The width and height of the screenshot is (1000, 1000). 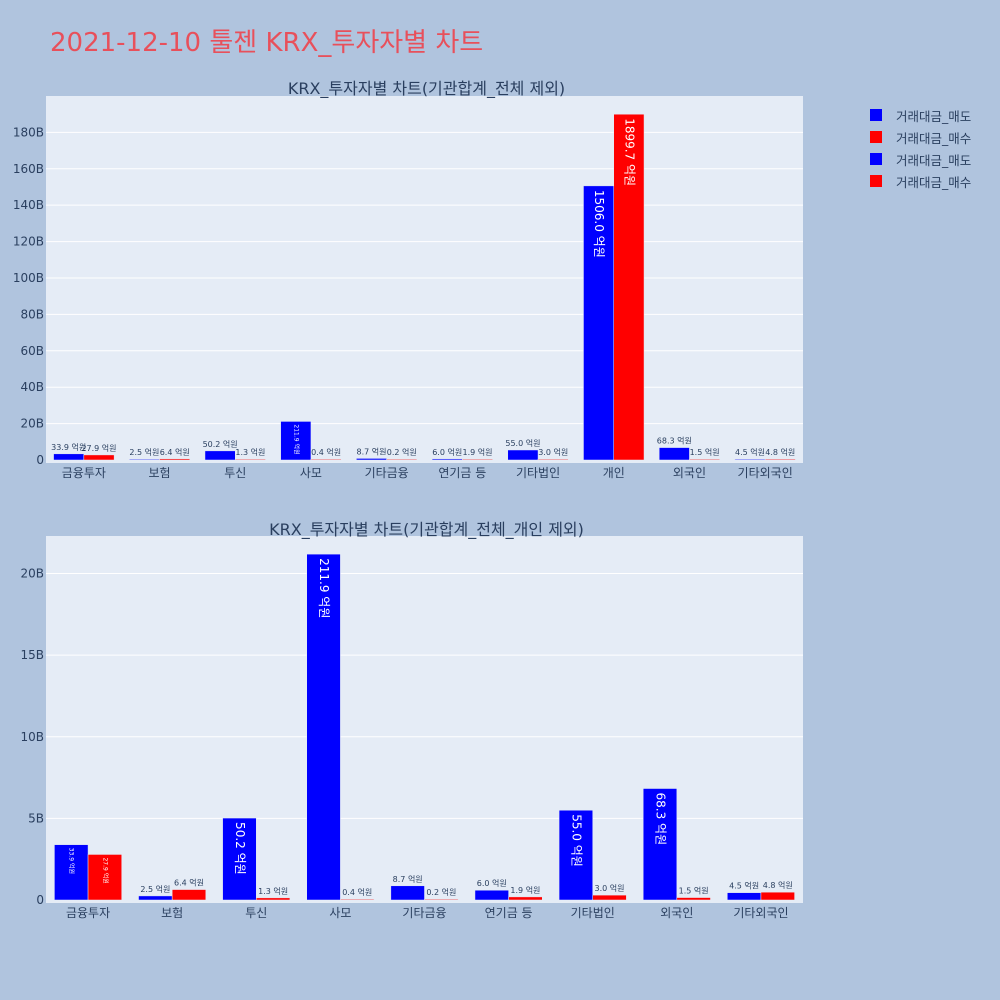 I want to click on page-title: 2021-12-10 툴젠 KRX_투자자별 차트, so click(x=267, y=43).